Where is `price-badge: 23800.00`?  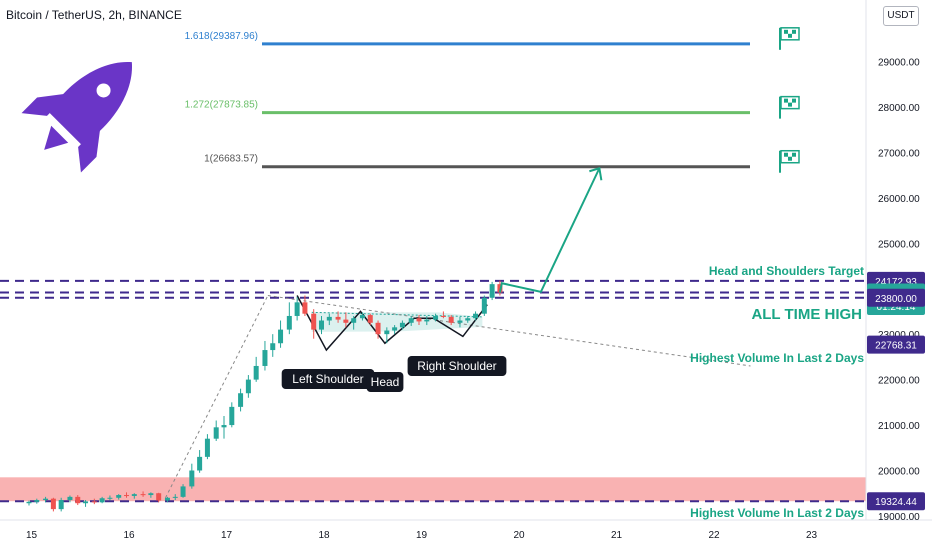 price-badge: 23800.00 is located at coordinates (896, 299).